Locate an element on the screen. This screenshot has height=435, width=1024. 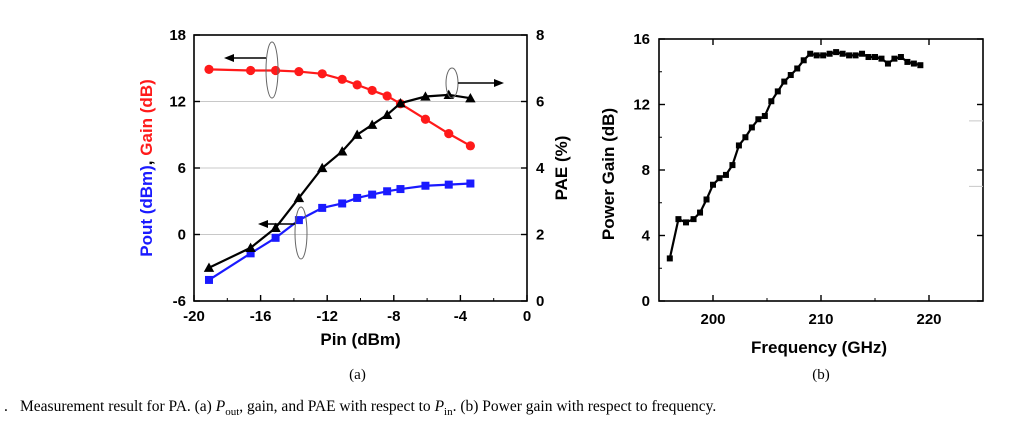
y-left-axis-label-part: , is located at coordinates (146, 160).